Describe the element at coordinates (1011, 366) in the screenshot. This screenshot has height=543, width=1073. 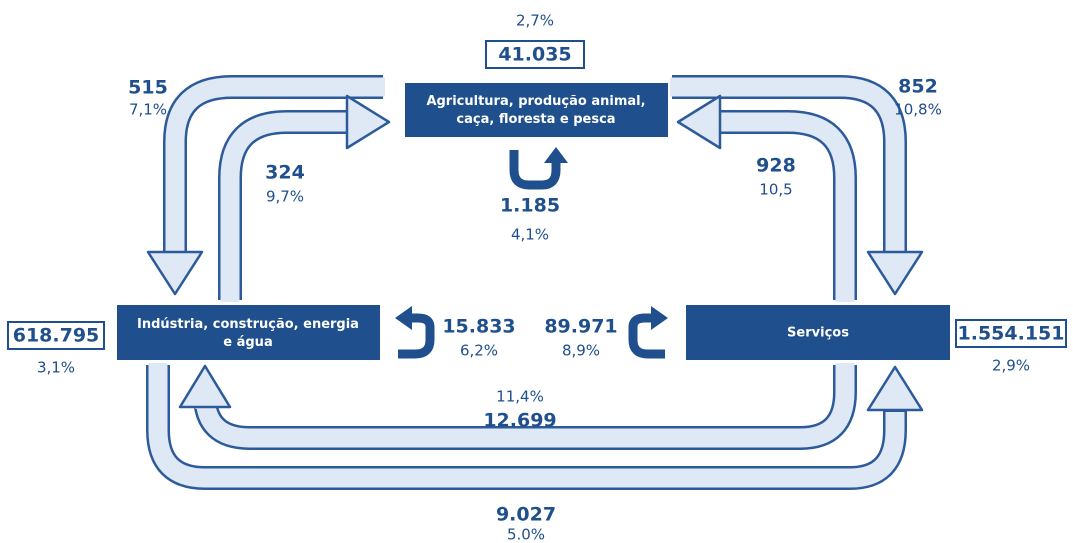
I see `node-share: 2,9%` at that location.